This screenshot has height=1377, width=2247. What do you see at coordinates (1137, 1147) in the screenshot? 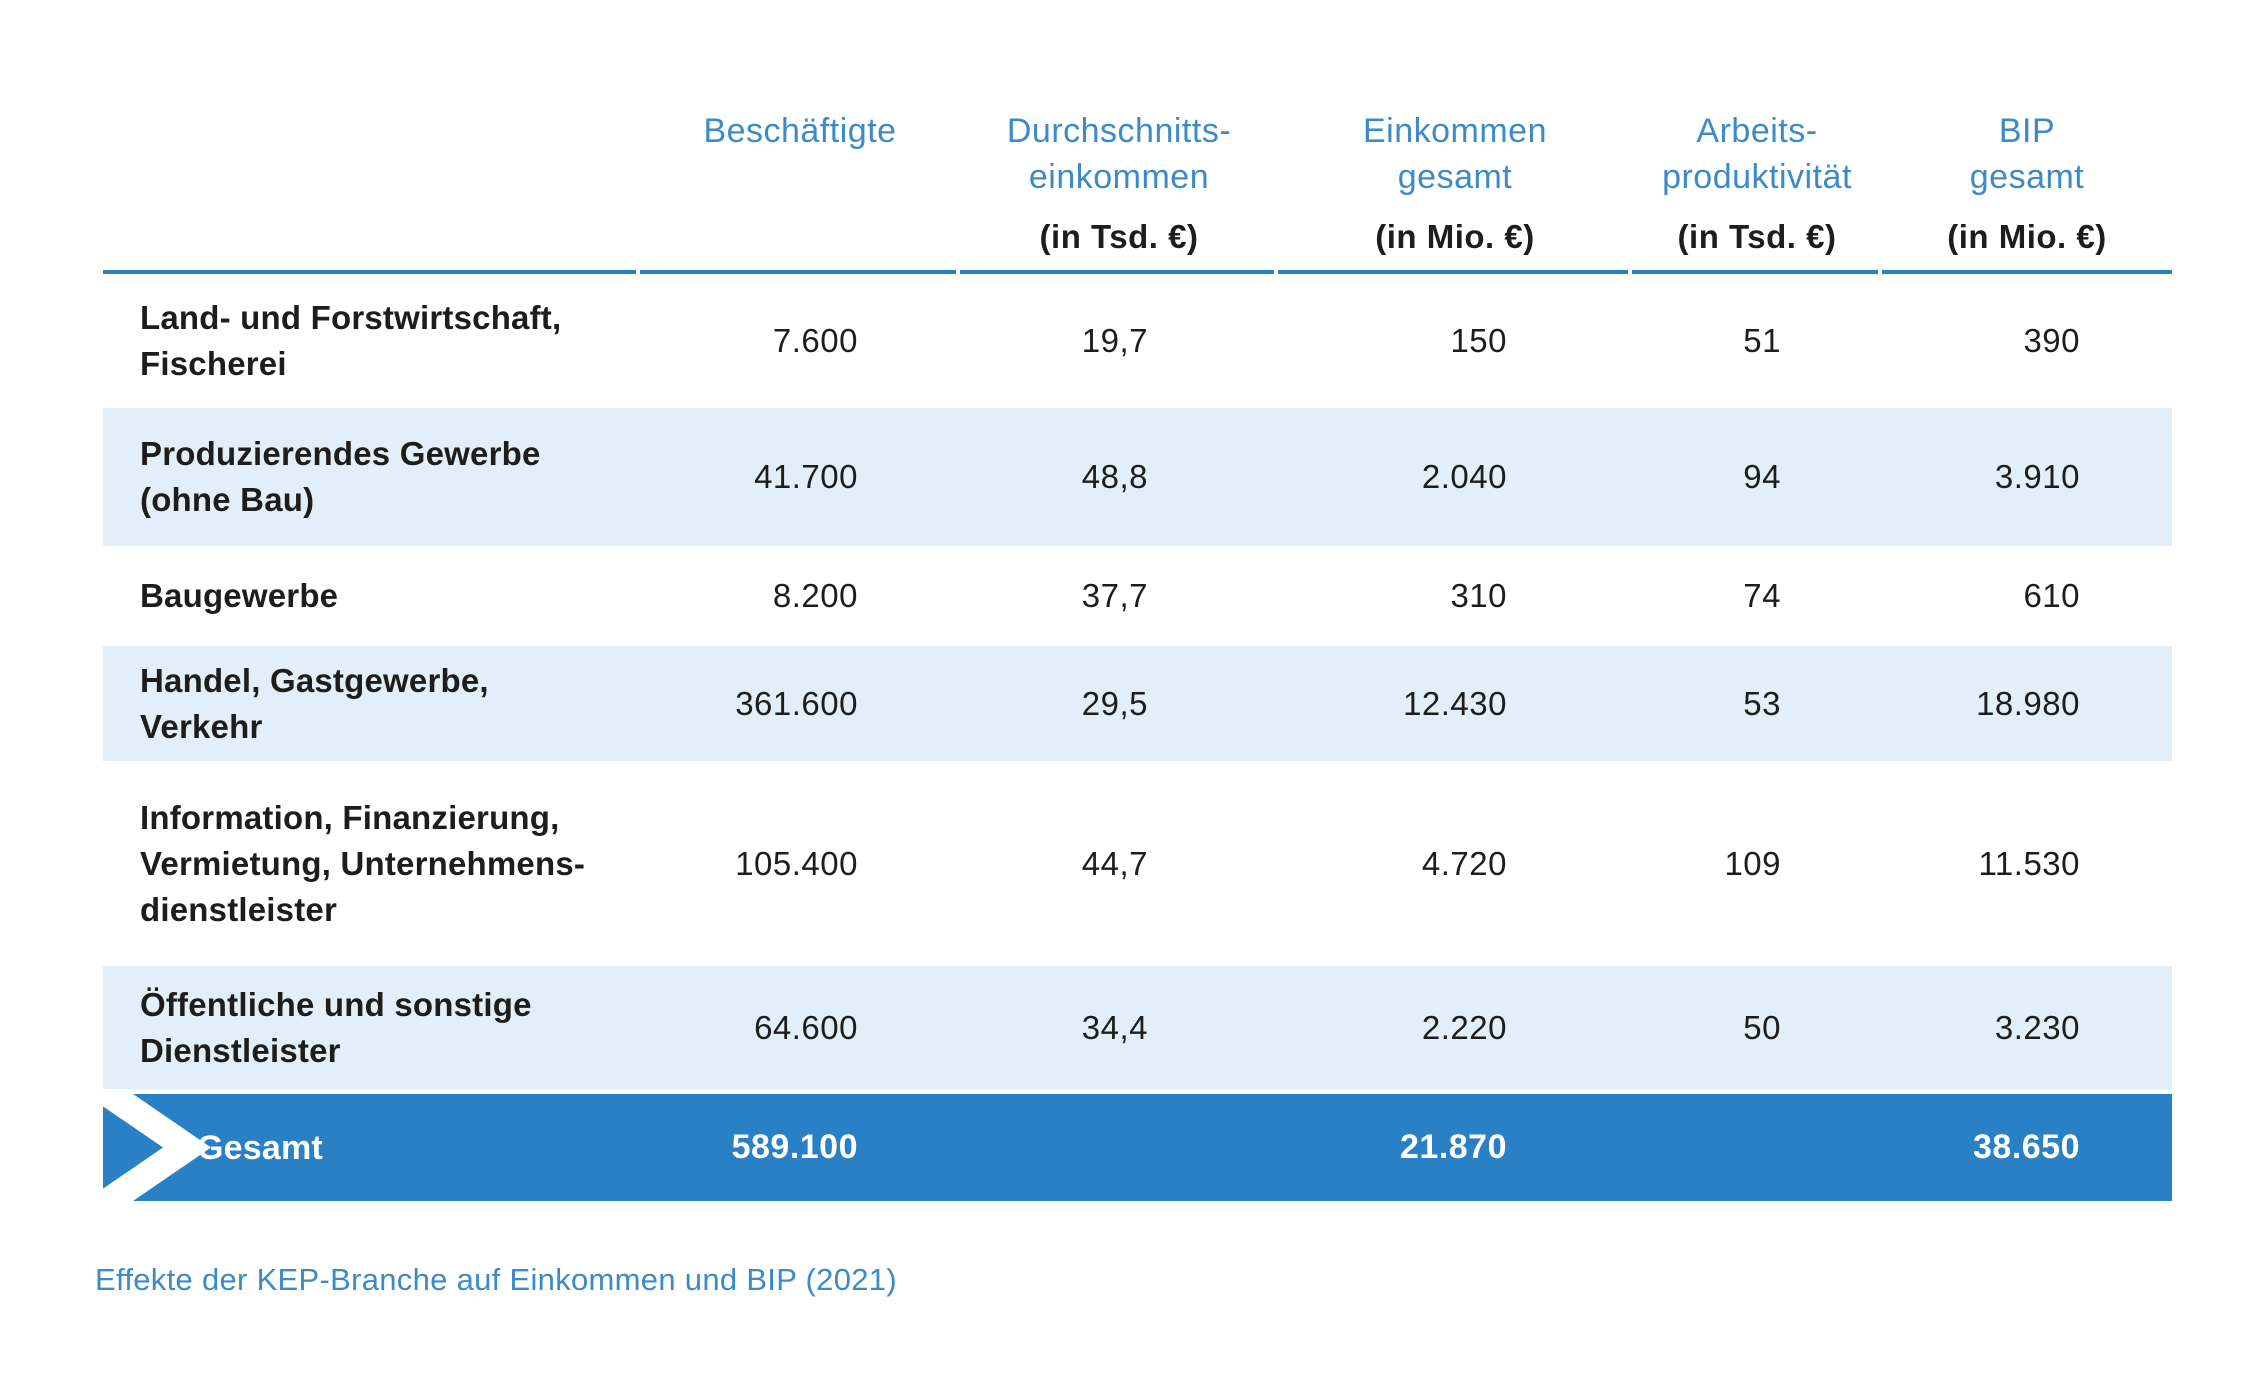
I see `total-row: Gesamt 589.100 21.870 38.650` at bounding box center [1137, 1147].